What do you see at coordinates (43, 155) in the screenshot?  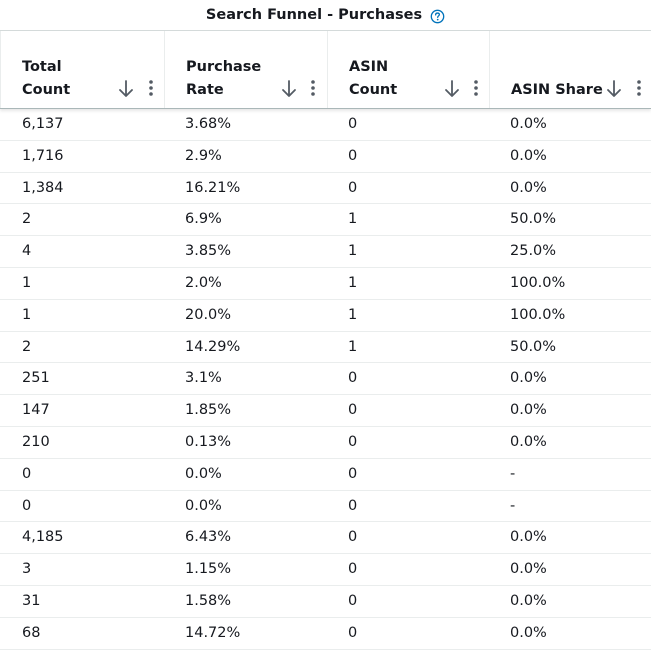 I see `cell-total-count: 1,716` at bounding box center [43, 155].